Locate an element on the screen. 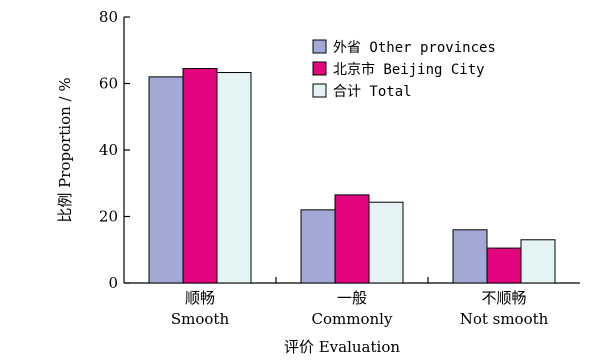 This screenshot has height=361, width=611. x-tick-label-en: Commonly is located at coordinates (352, 319).